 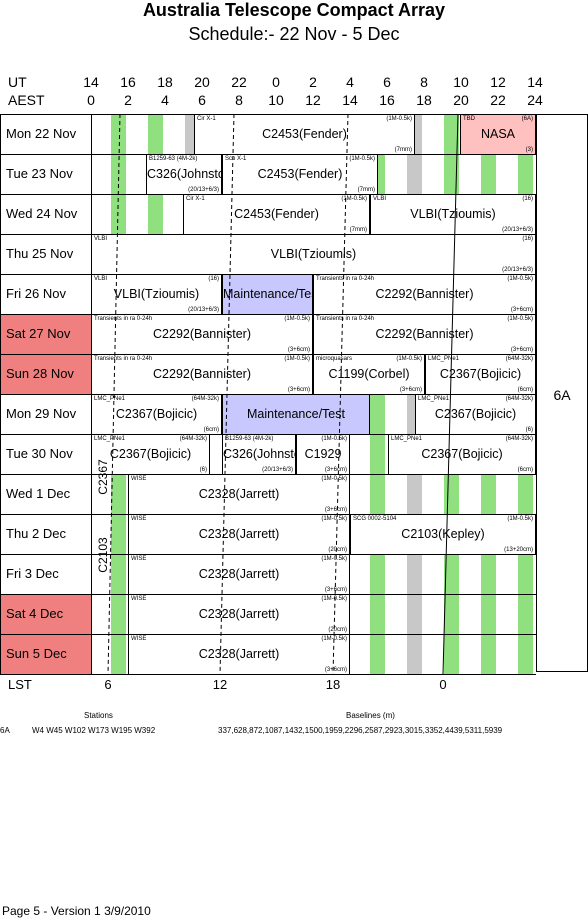 I want to click on page-subtitle: Schedule:- 22 Nov - 5 Dec, so click(x=294, y=34).